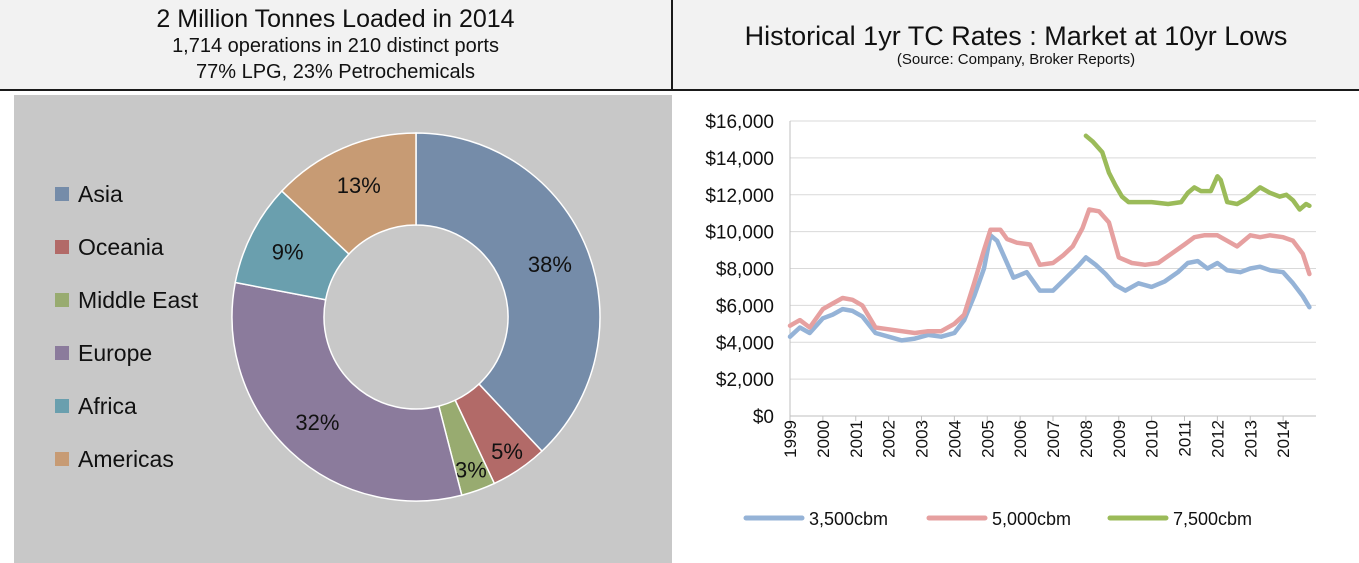  I want to click on y-tick-label: $0, so click(763, 417).